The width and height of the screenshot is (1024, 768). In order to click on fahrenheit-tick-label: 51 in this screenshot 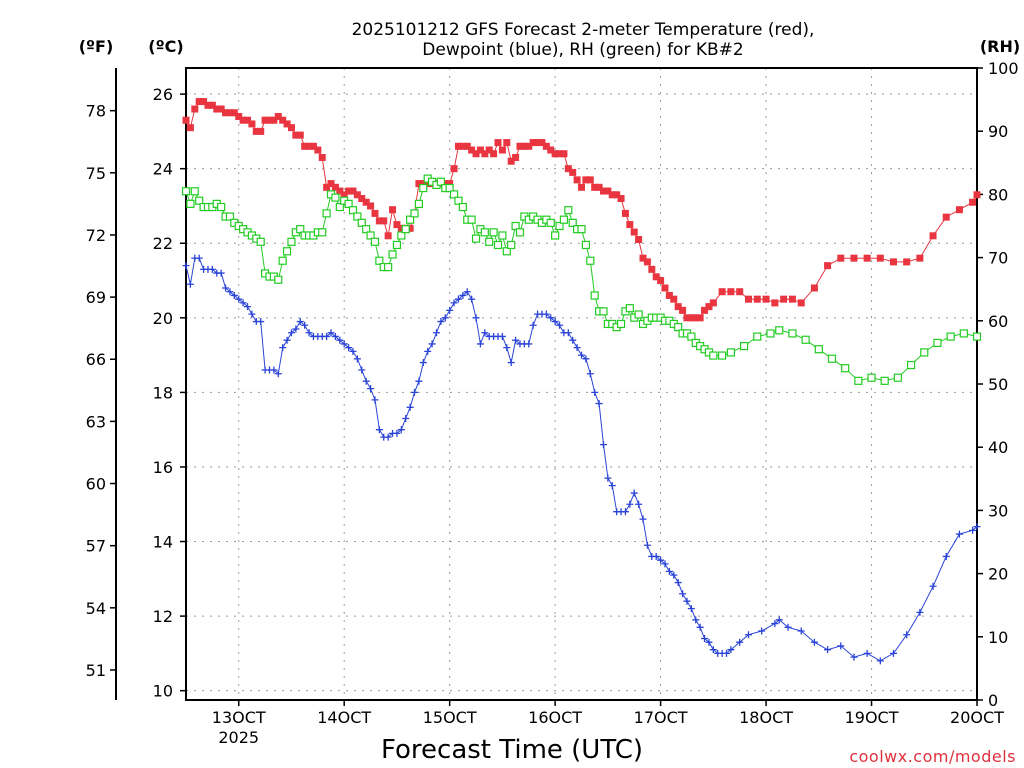, I will do `click(96, 670)`.